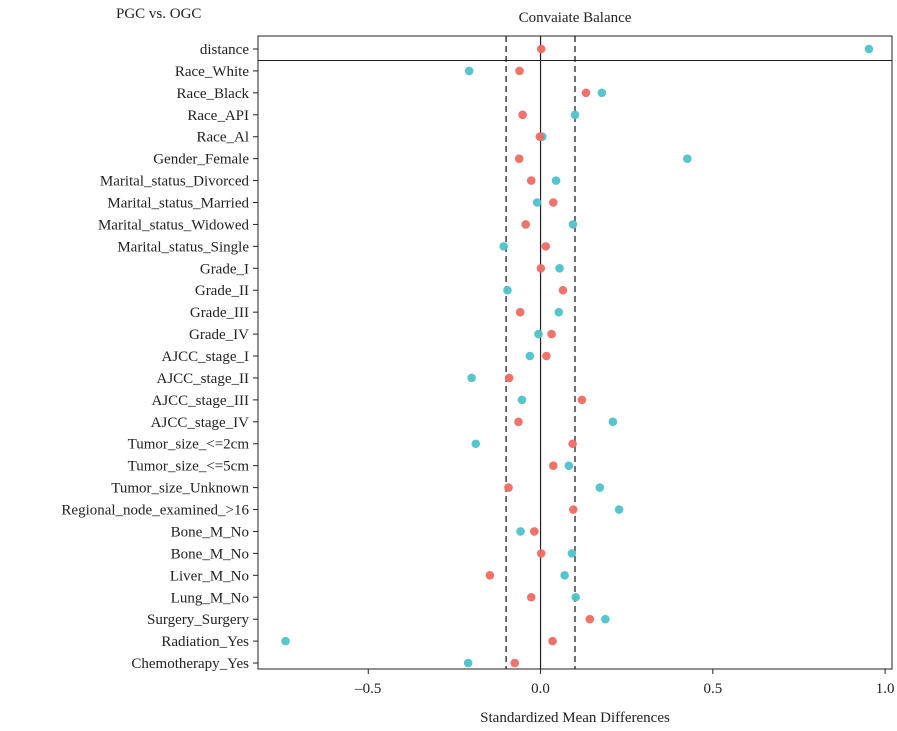  Describe the element at coordinates (155, 511) in the screenshot. I see `y-tick-label: Regional_node_examined_>16` at that location.